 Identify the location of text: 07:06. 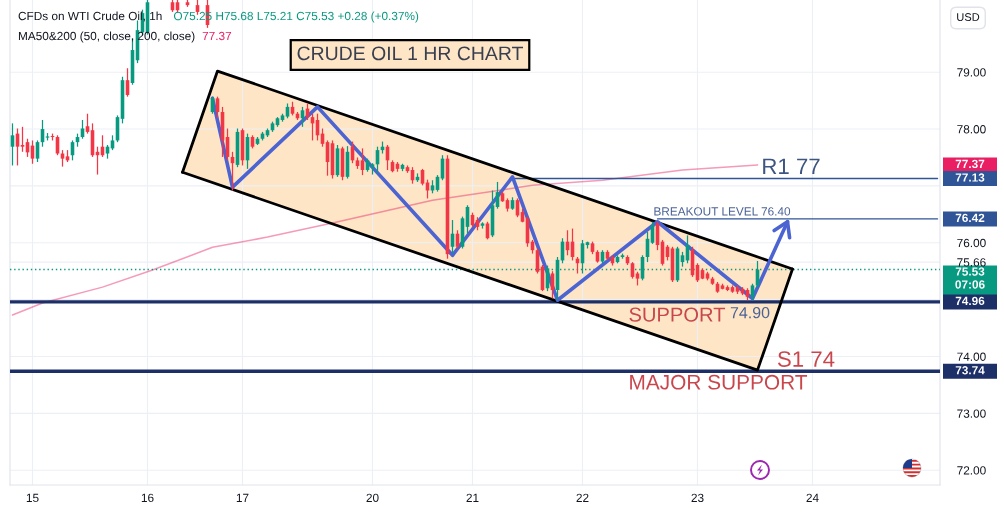
(970, 284).